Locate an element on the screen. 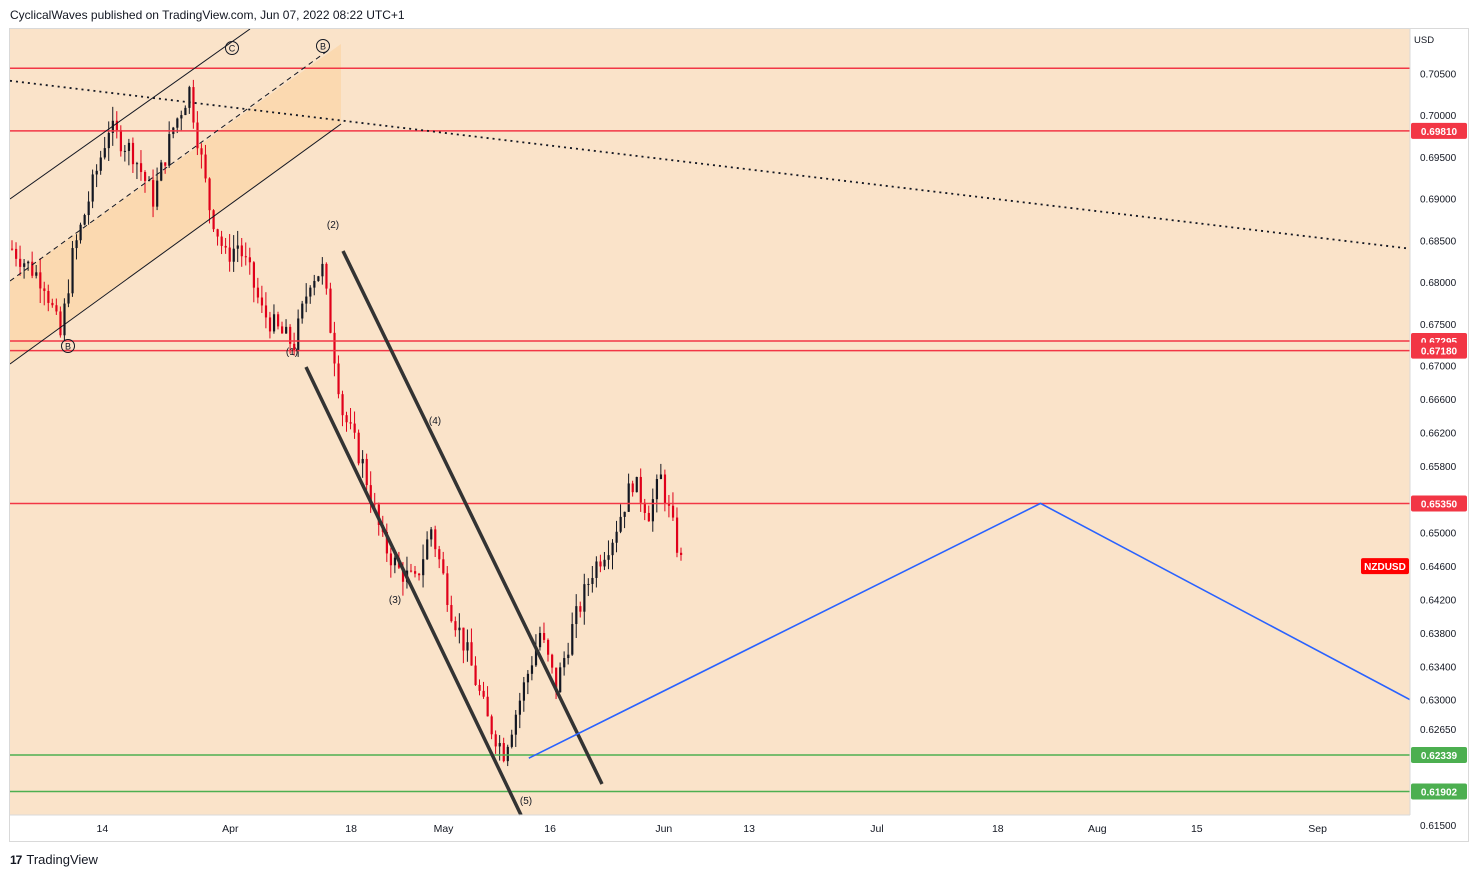 This screenshot has width=1478, height=877. descending-channel-lower-line is located at coordinates (413, 591).